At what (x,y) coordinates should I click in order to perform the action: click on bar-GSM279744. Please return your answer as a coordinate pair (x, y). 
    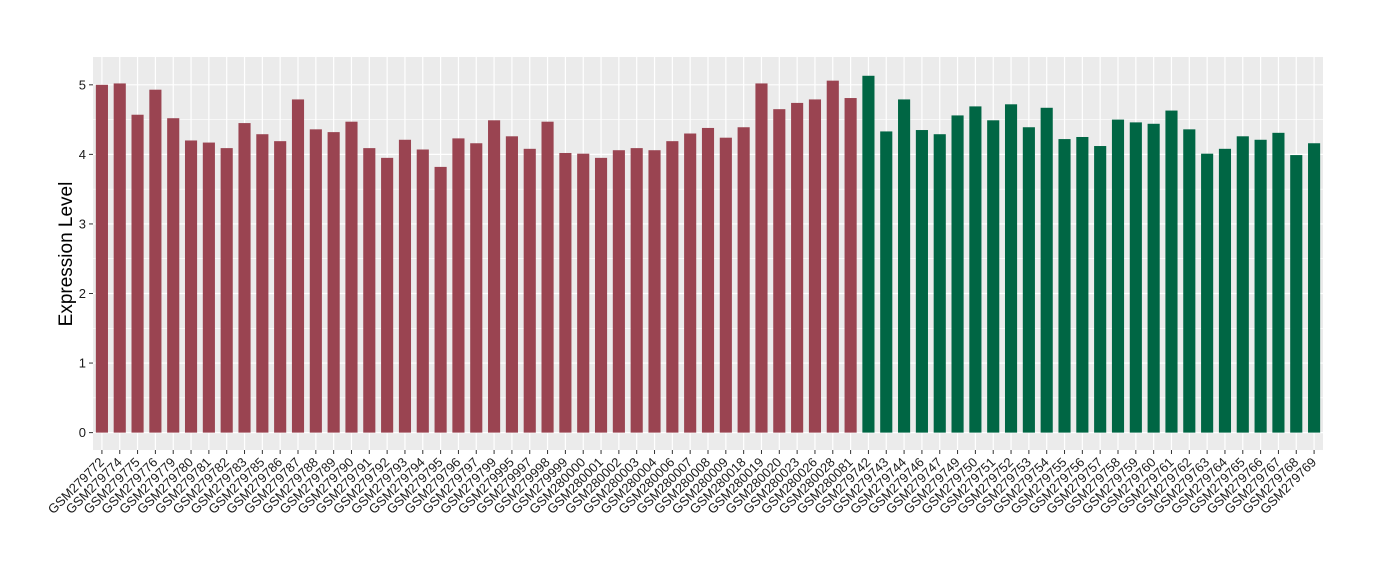
    Looking at the image, I should click on (904, 266).